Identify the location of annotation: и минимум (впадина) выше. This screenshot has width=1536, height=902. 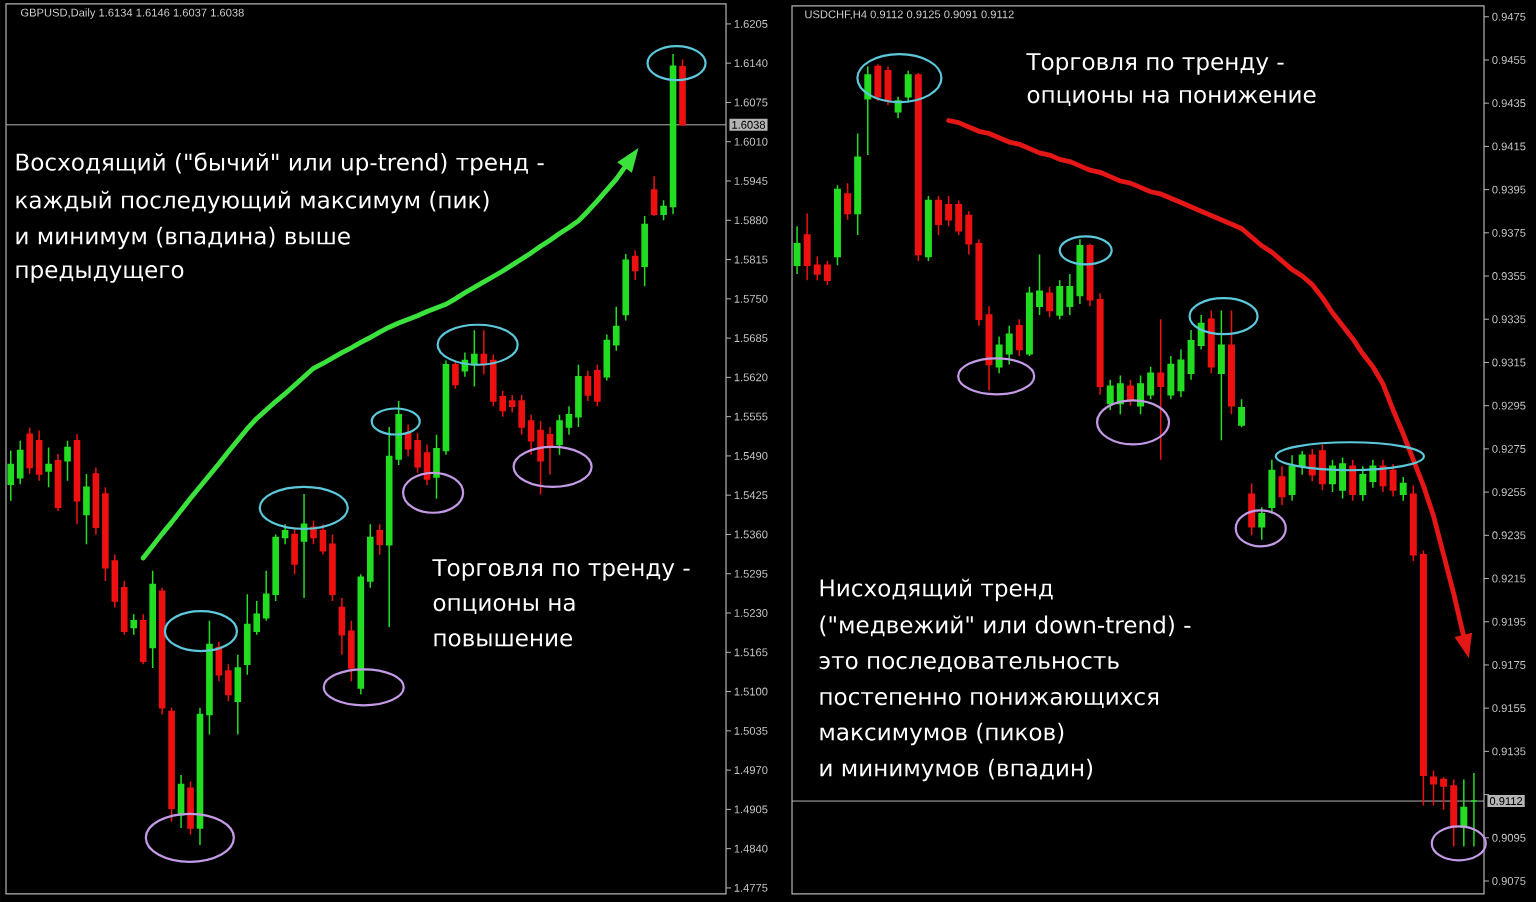
(183, 238).